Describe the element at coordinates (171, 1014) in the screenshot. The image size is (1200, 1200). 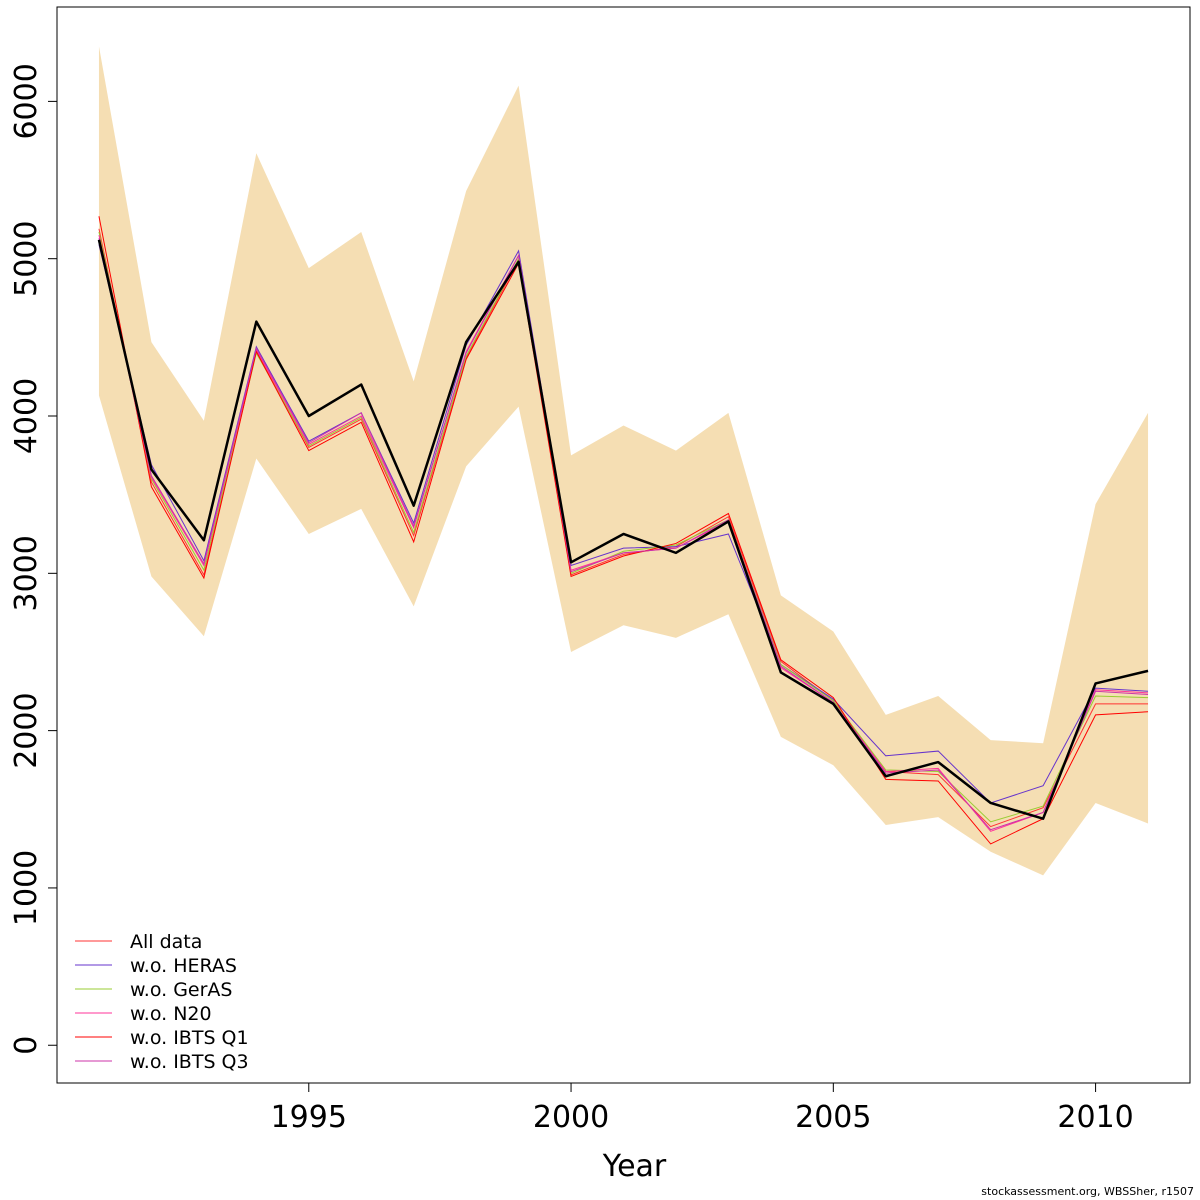
I see `legend-label-3: w.o. N20` at that location.